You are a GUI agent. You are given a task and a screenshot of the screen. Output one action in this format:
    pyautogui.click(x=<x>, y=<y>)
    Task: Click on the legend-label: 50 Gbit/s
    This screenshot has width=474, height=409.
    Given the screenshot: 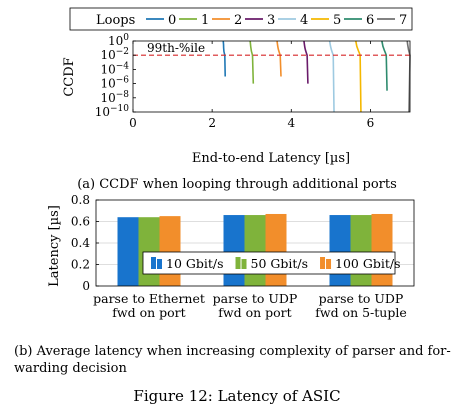 What is the action you would take?
    pyautogui.click(x=280, y=263)
    